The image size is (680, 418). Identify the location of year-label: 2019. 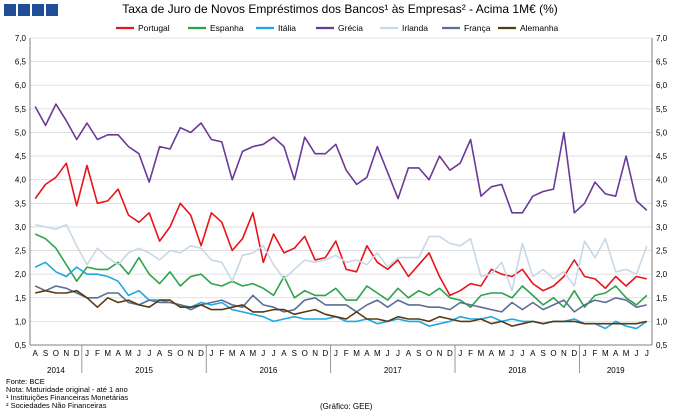
(616, 370).